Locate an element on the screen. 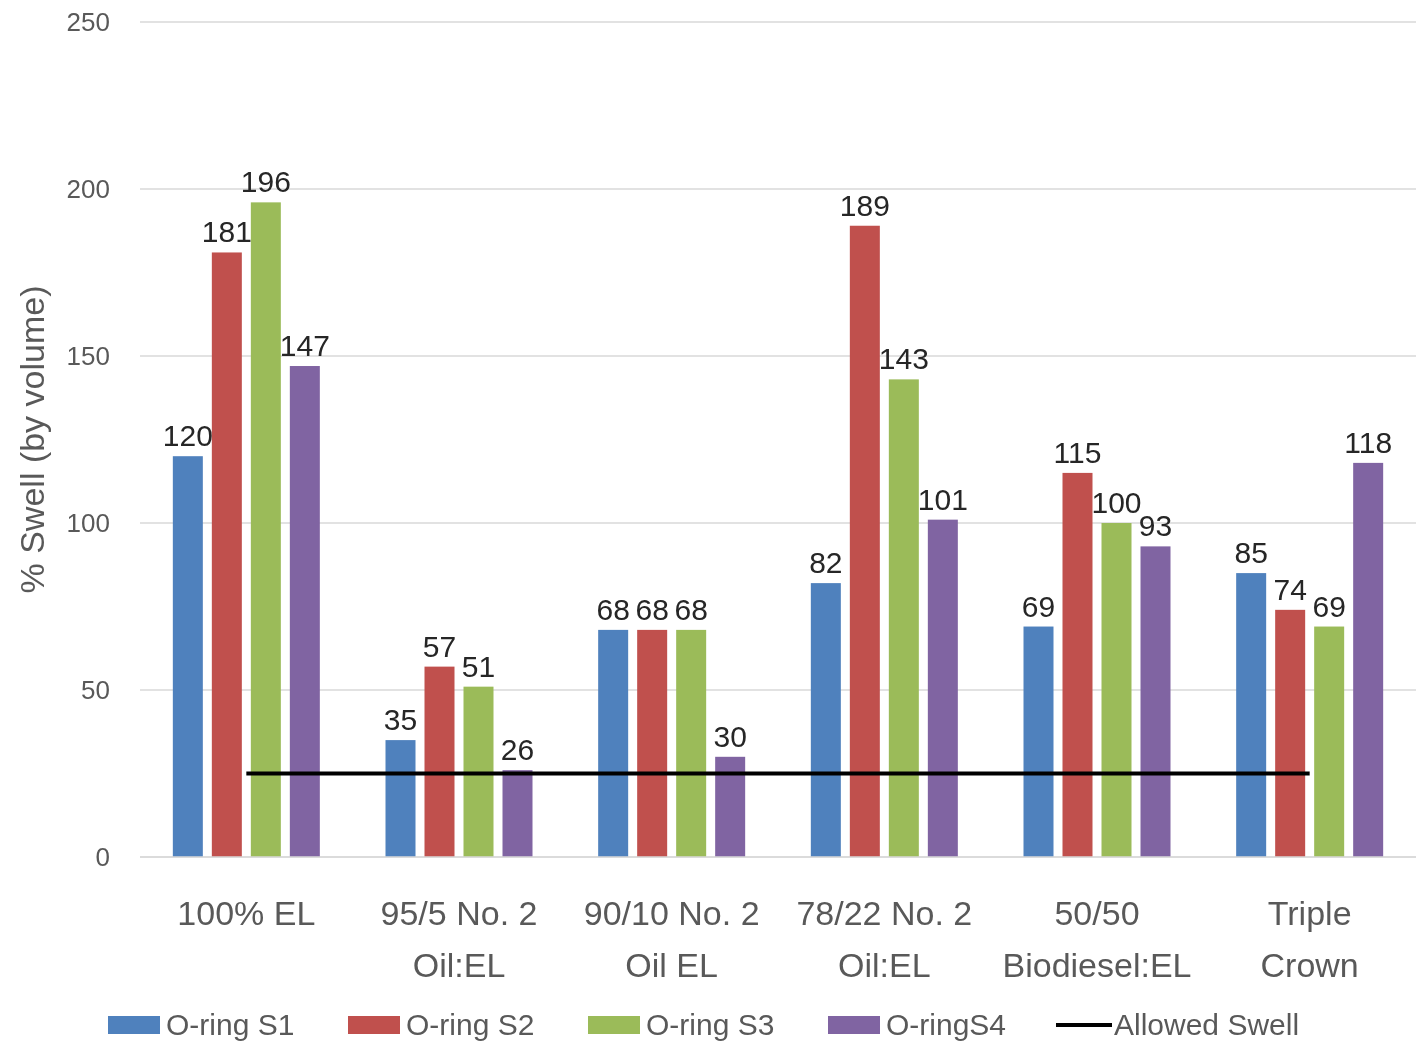 The image size is (1416, 1055). y-tick-label: 150 is located at coordinates (88, 356).